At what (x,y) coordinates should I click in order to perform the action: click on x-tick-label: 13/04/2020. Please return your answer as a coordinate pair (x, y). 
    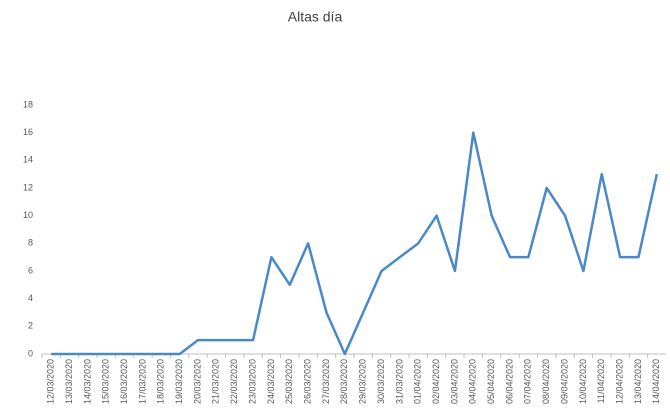
    Looking at the image, I should click on (638, 381).